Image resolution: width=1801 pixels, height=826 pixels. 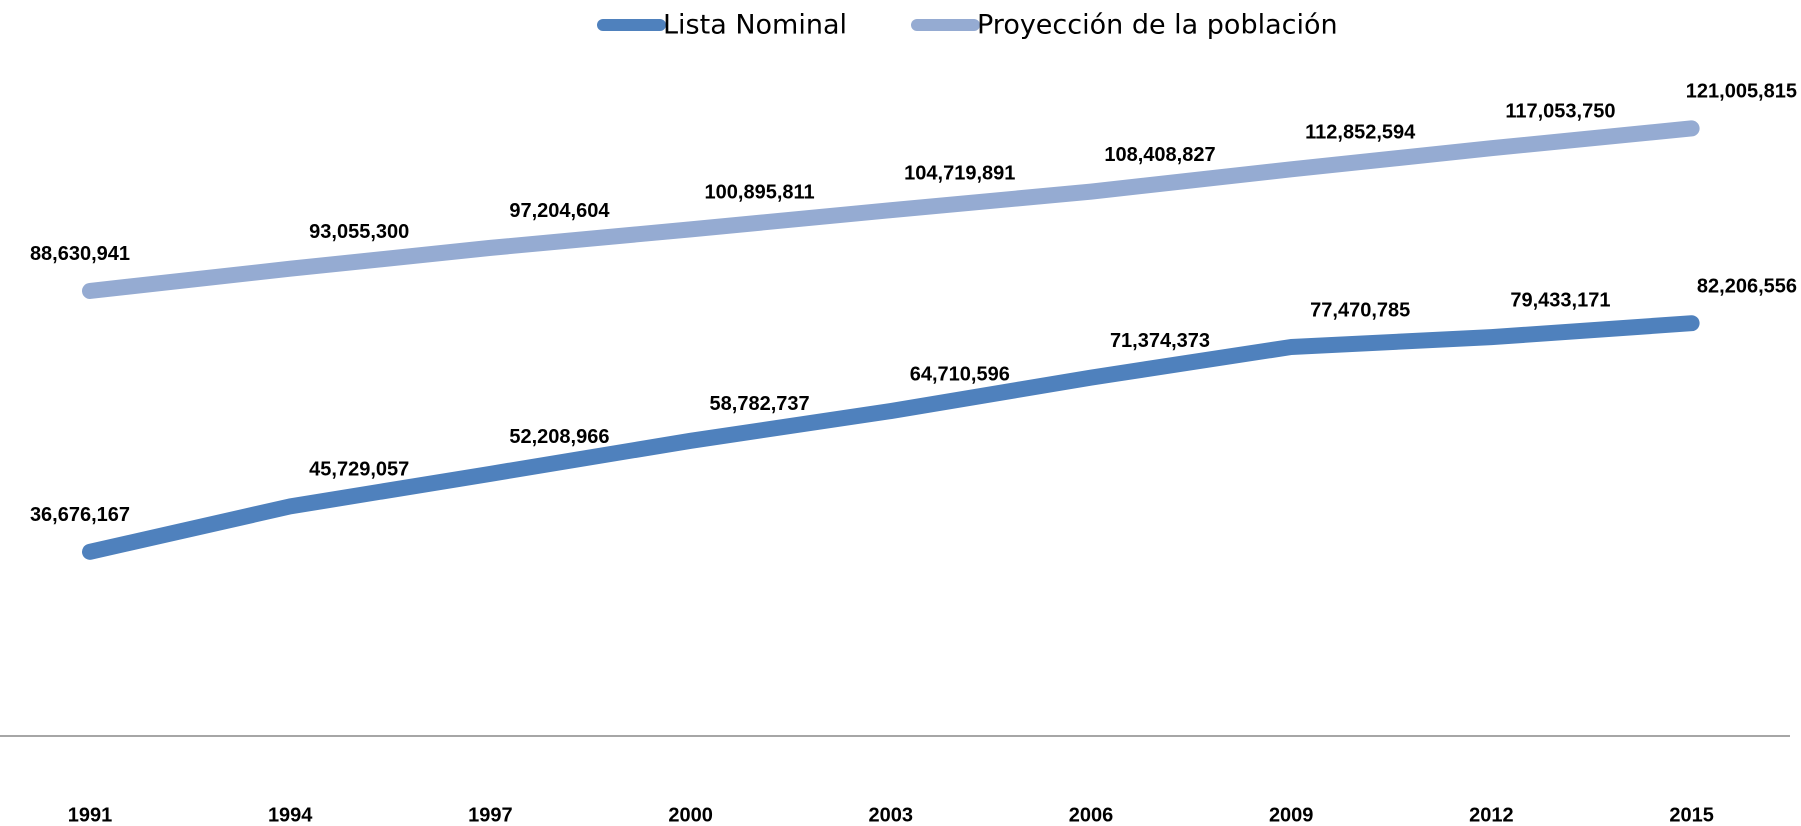 What do you see at coordinates (891, 815) in the screenshot?
I see `x-tick-label: 2003` at bounding box center [891, 815].